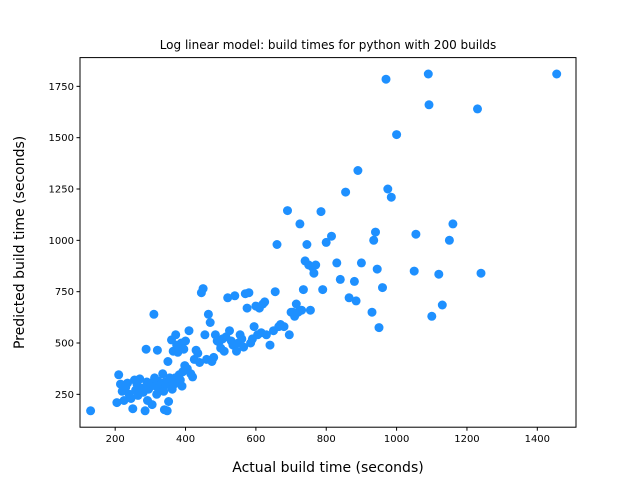 The width and height of the screenshot is (640, 480). Describe the element at coordinates (20, 242) in the screenshot. I see `y-axis-label: Predicted build time (seconds)` at that location.